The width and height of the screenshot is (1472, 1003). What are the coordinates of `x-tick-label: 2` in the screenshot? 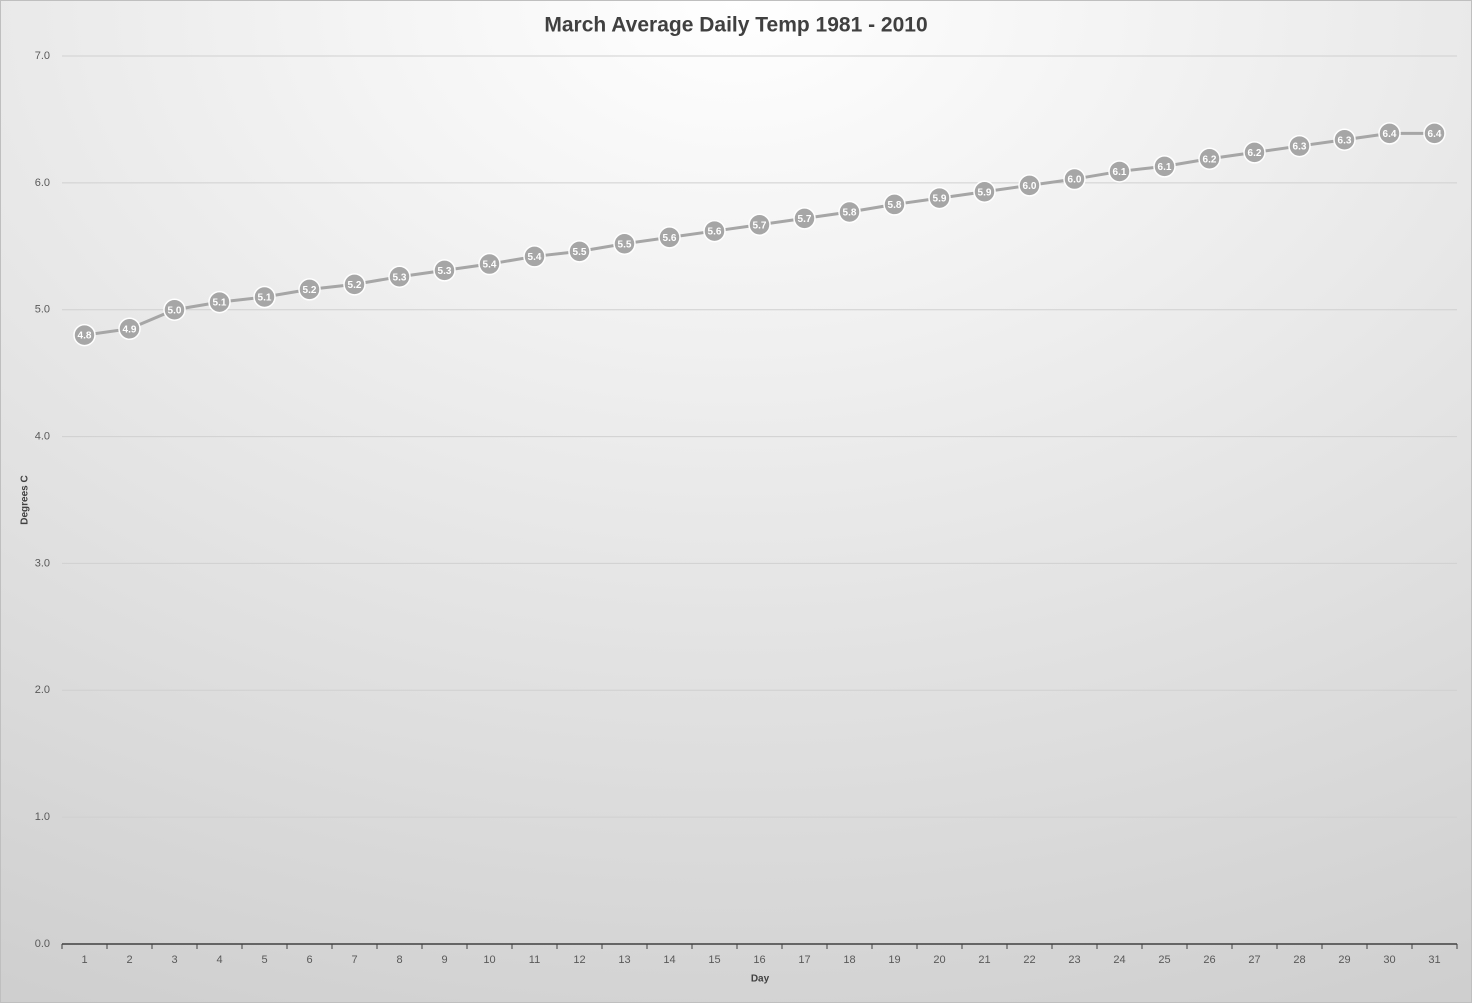 It's located at (129, 960).